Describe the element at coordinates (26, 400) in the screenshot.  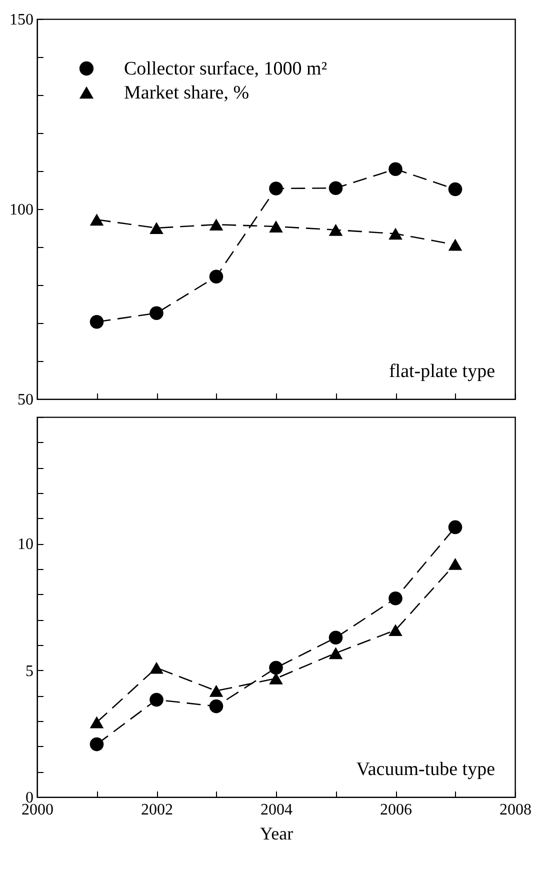
I see `y-tick-label: 50` at that location.